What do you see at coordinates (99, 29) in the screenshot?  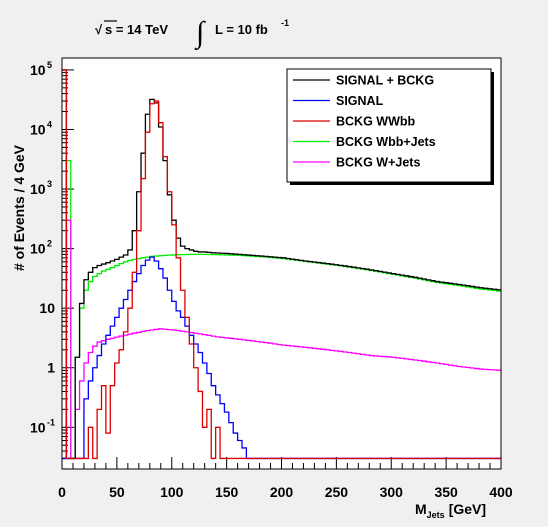 I see `sqrt-symbol: √` at bounding box center [99, 29].